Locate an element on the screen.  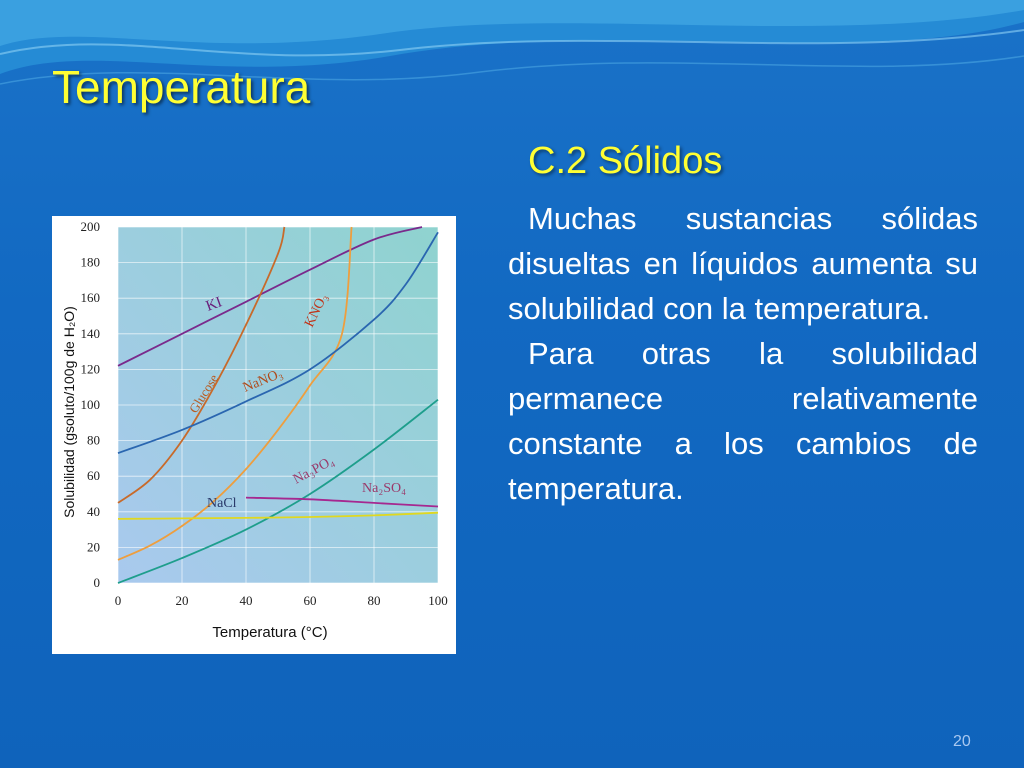
series-line-glucose is located at coordinates (201, 365).